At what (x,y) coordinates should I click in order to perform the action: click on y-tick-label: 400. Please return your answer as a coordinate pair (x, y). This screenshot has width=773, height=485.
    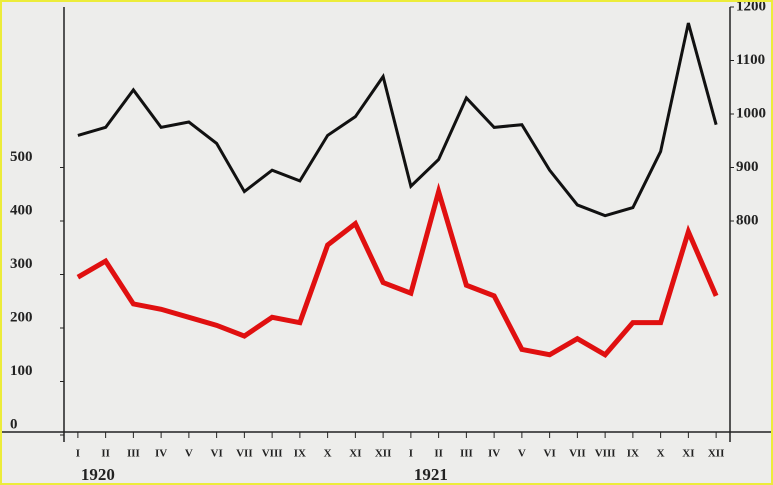
    Looking at the image, I should click on (21, 210).